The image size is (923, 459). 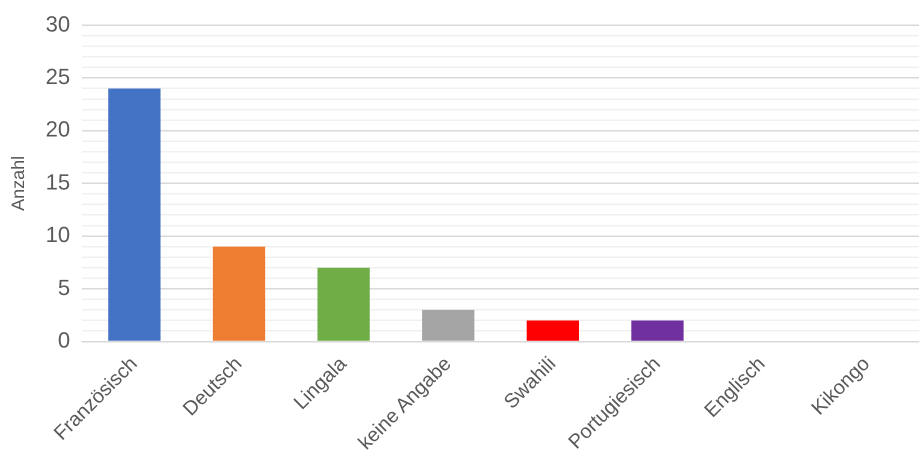 What do you see at coordinates (58, 76) in the screenshot?
I see `y-tick-label: 25` at bounding box center [58, 76].